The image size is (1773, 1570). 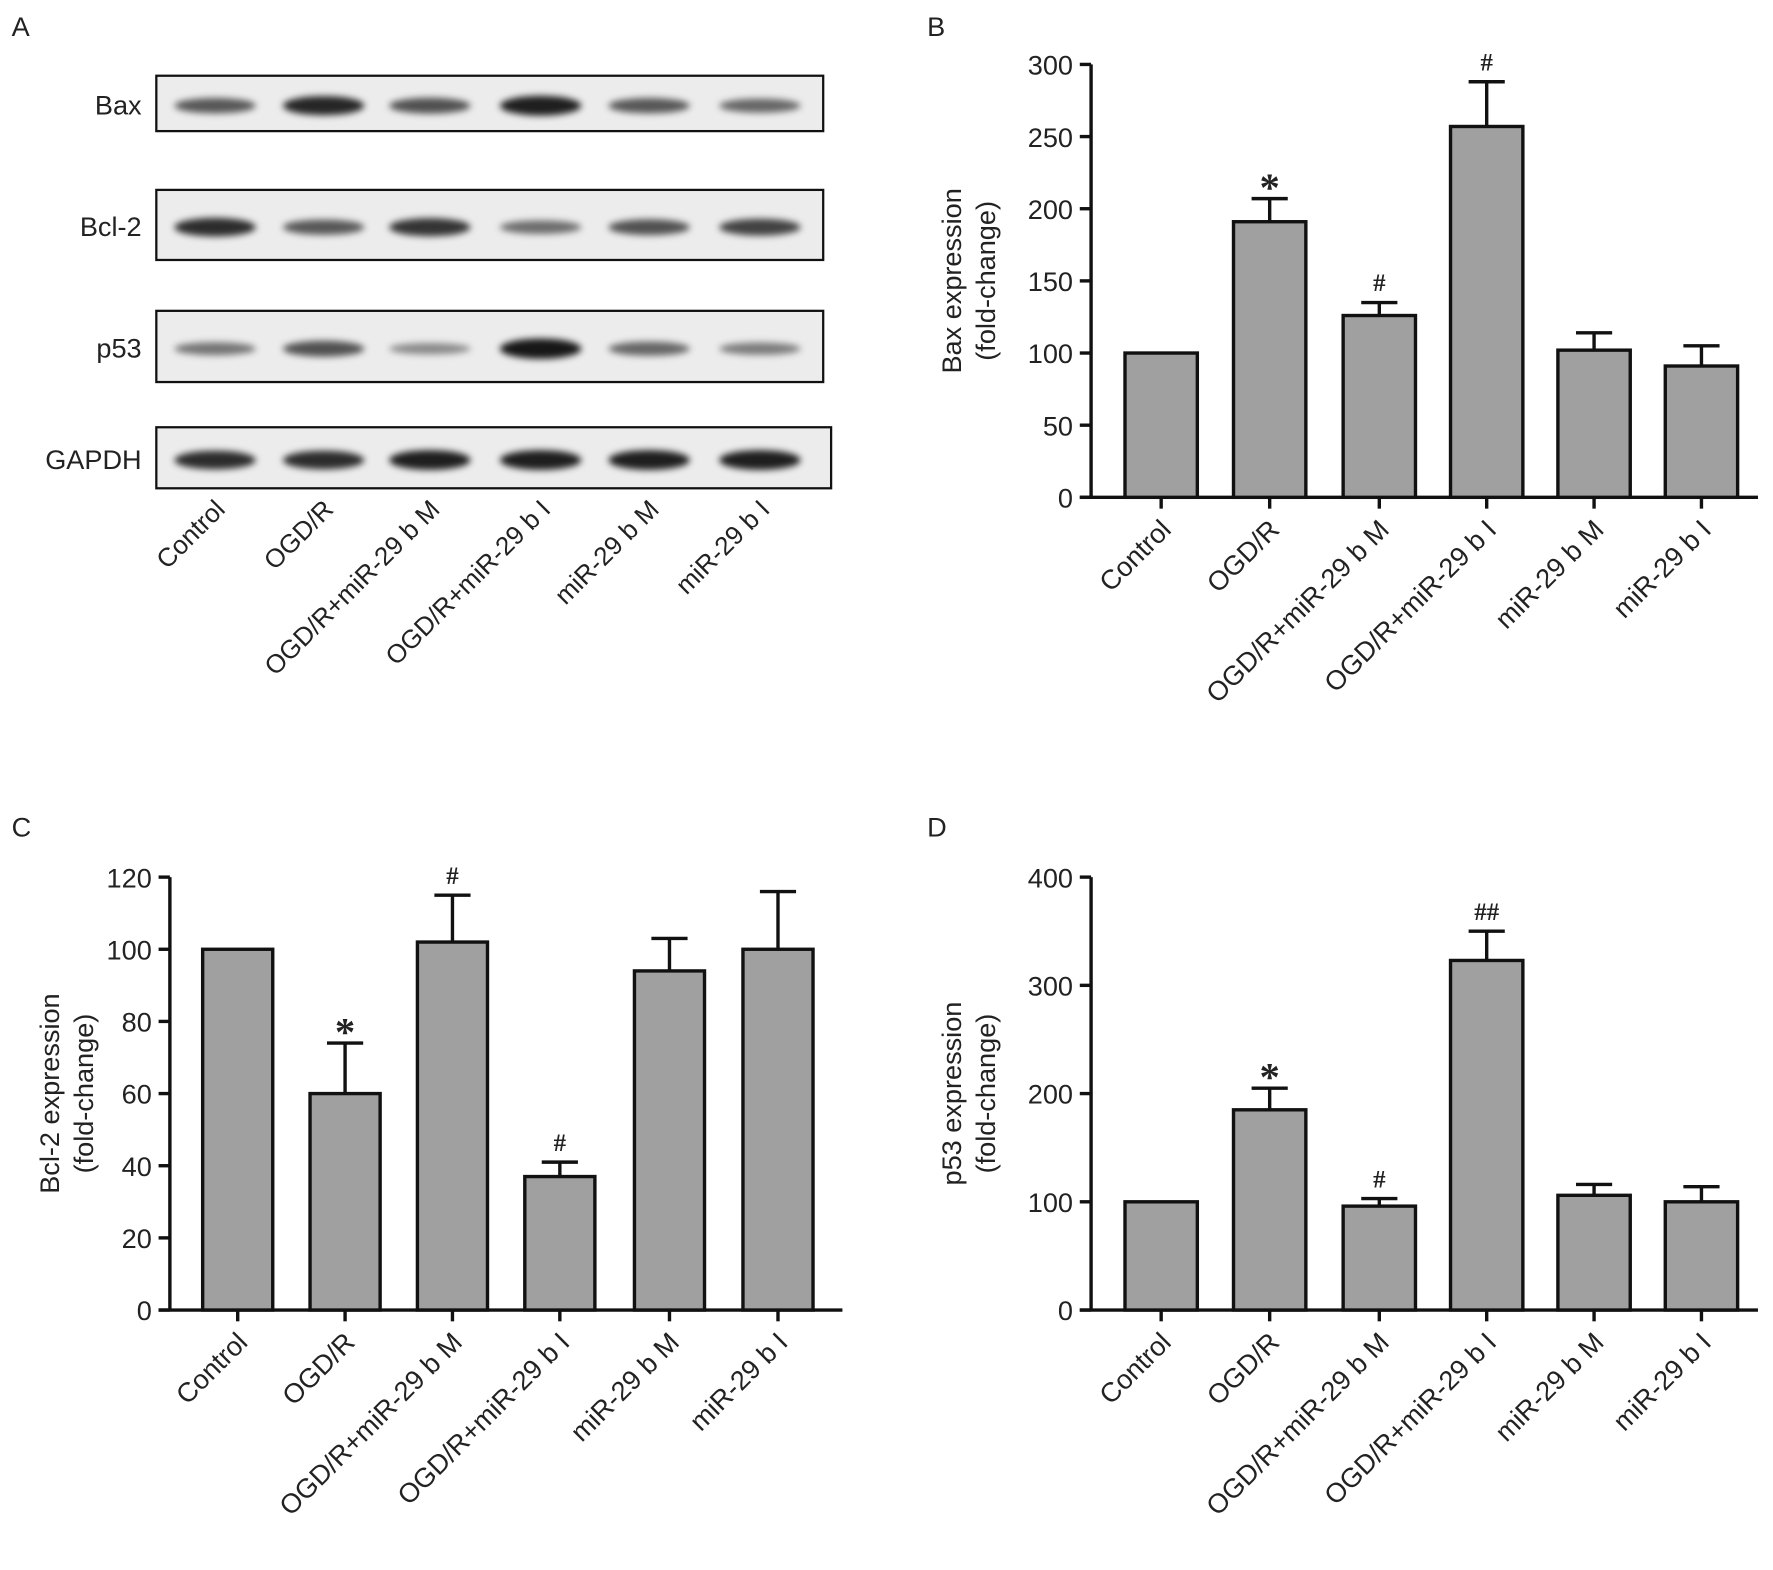 I want to click on y-tick-label: 150, so click(x=1050, y=281).